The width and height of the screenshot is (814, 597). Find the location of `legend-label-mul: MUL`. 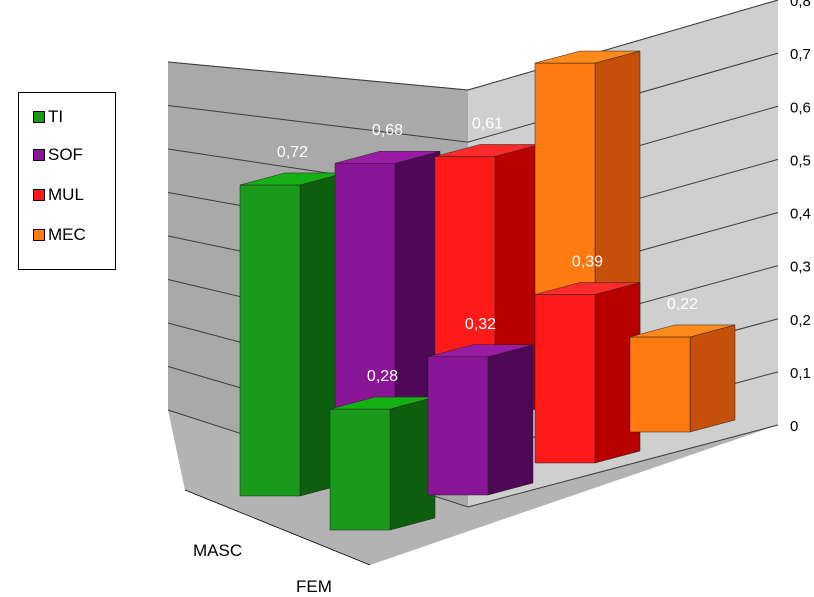

legend-label-mul: MUL is located at coordinates (66, 194).